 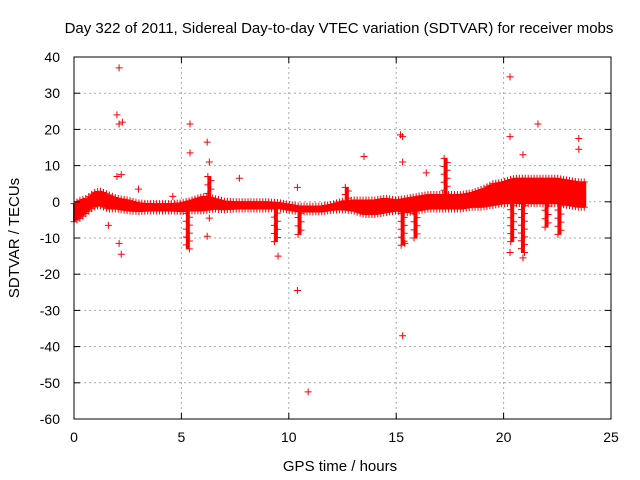 What do you see at coordinates (52, 93) in the screenshot?
I see `y-tick-label: 30` at bounding box center [52, 93].